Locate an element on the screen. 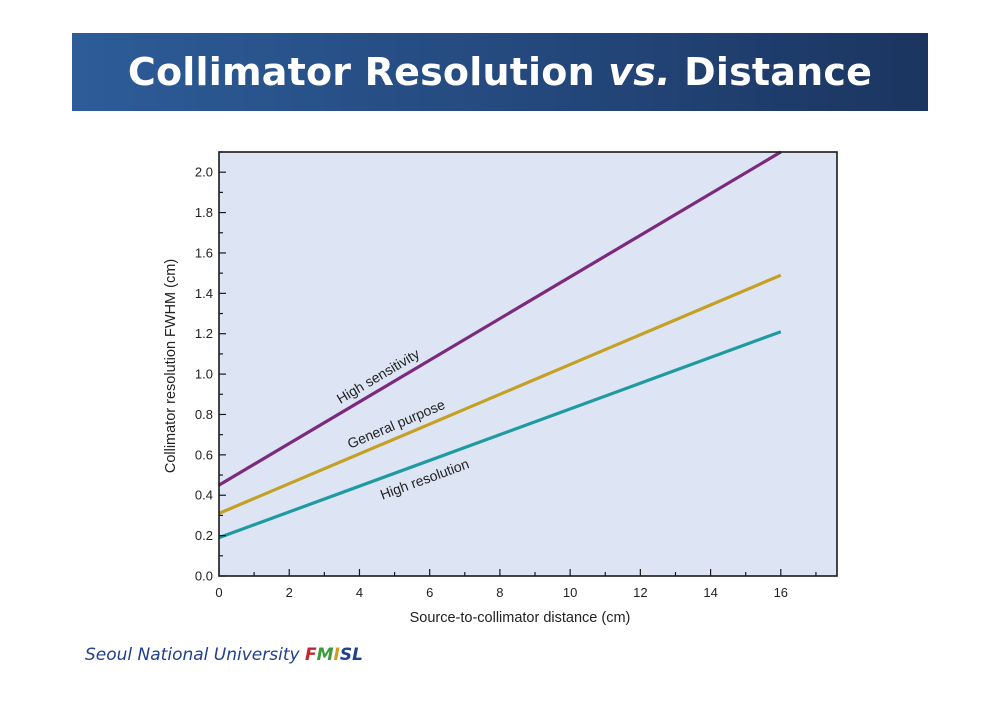  slide-title: Collimator Resolution vs. Distance is located at coordinates (500, 72).